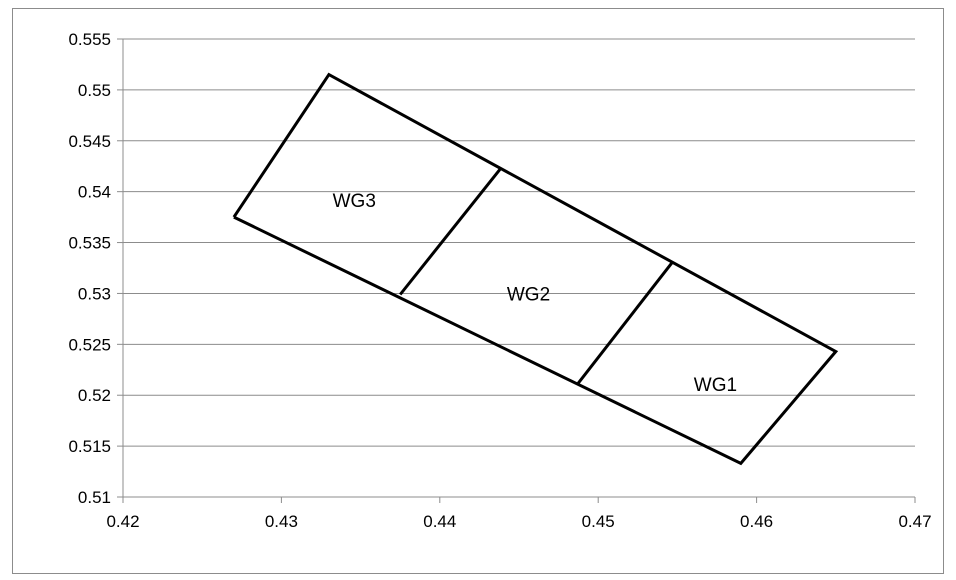 The height and width of the screenshot is (580, 956). Describe the element at coordinates (94, 293) in the screenshot. I see `y-tick-label: 0.53` at that location.